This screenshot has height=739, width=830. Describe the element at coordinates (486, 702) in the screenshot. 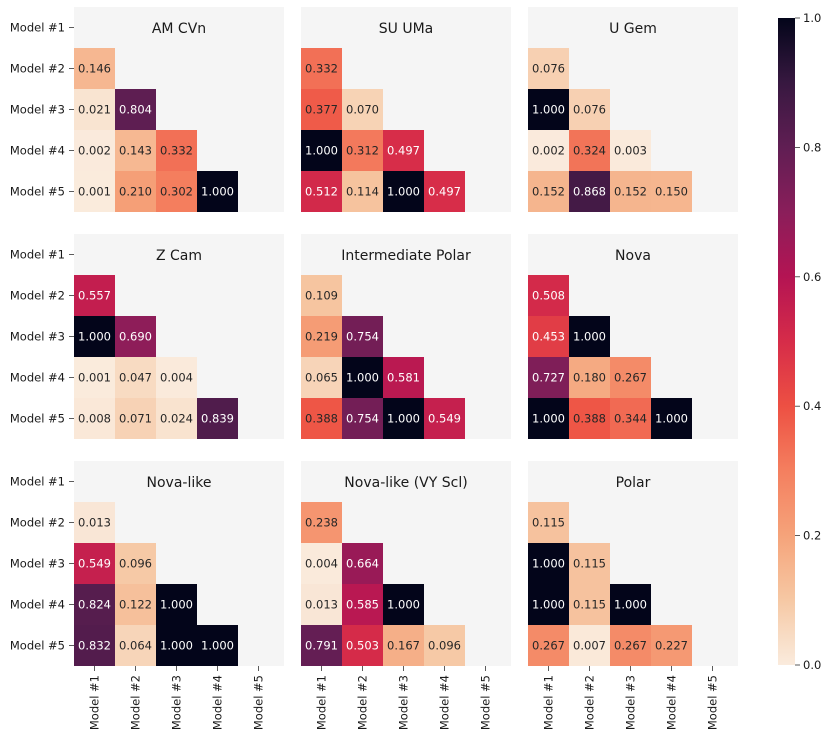

I see `x-tick-label: Model #5` at that location.